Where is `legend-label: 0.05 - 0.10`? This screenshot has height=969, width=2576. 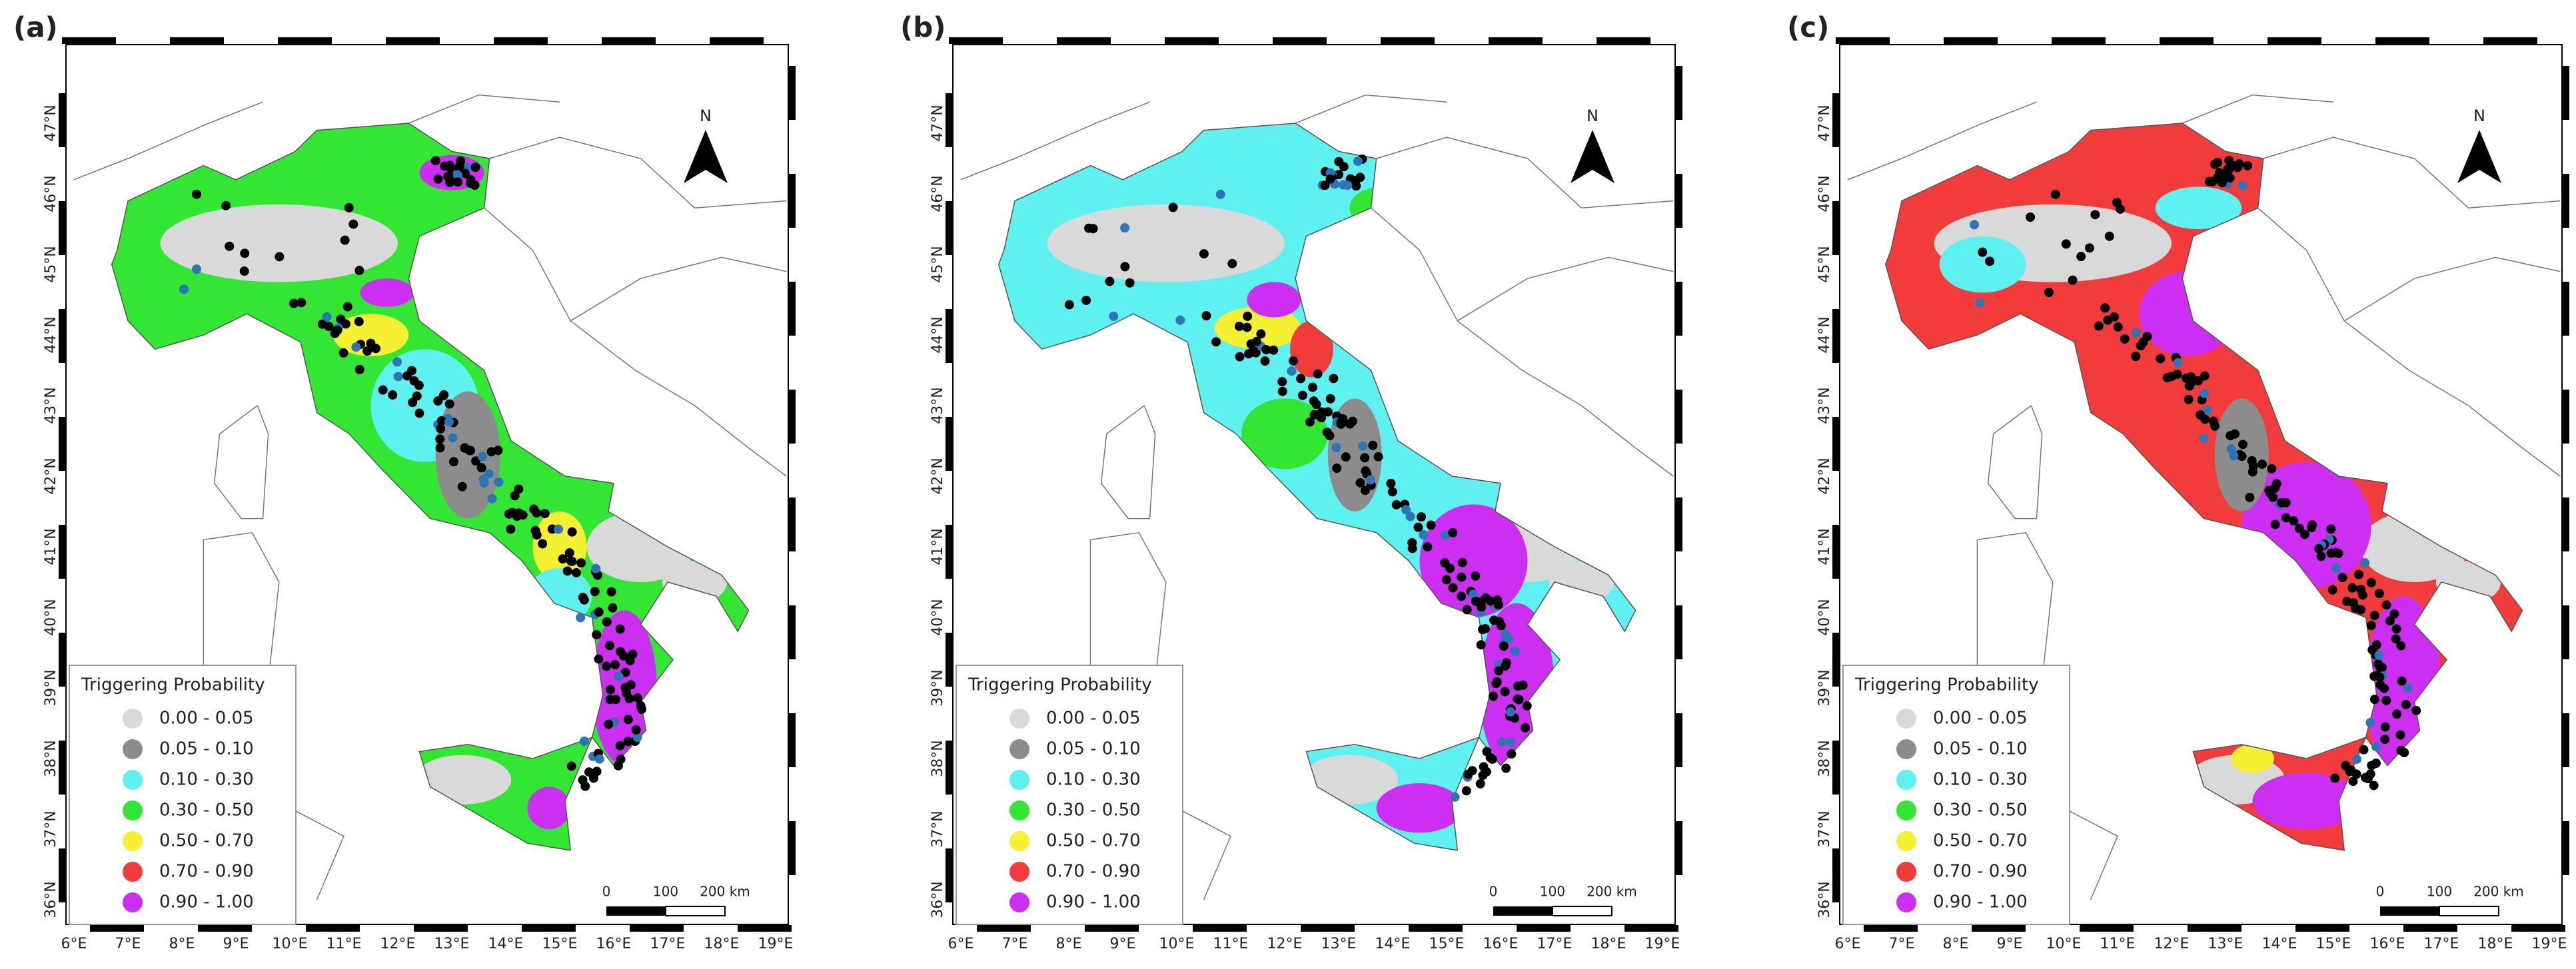
legend-label: 0.05 - 0.10 is located at coordinates (206, 749).